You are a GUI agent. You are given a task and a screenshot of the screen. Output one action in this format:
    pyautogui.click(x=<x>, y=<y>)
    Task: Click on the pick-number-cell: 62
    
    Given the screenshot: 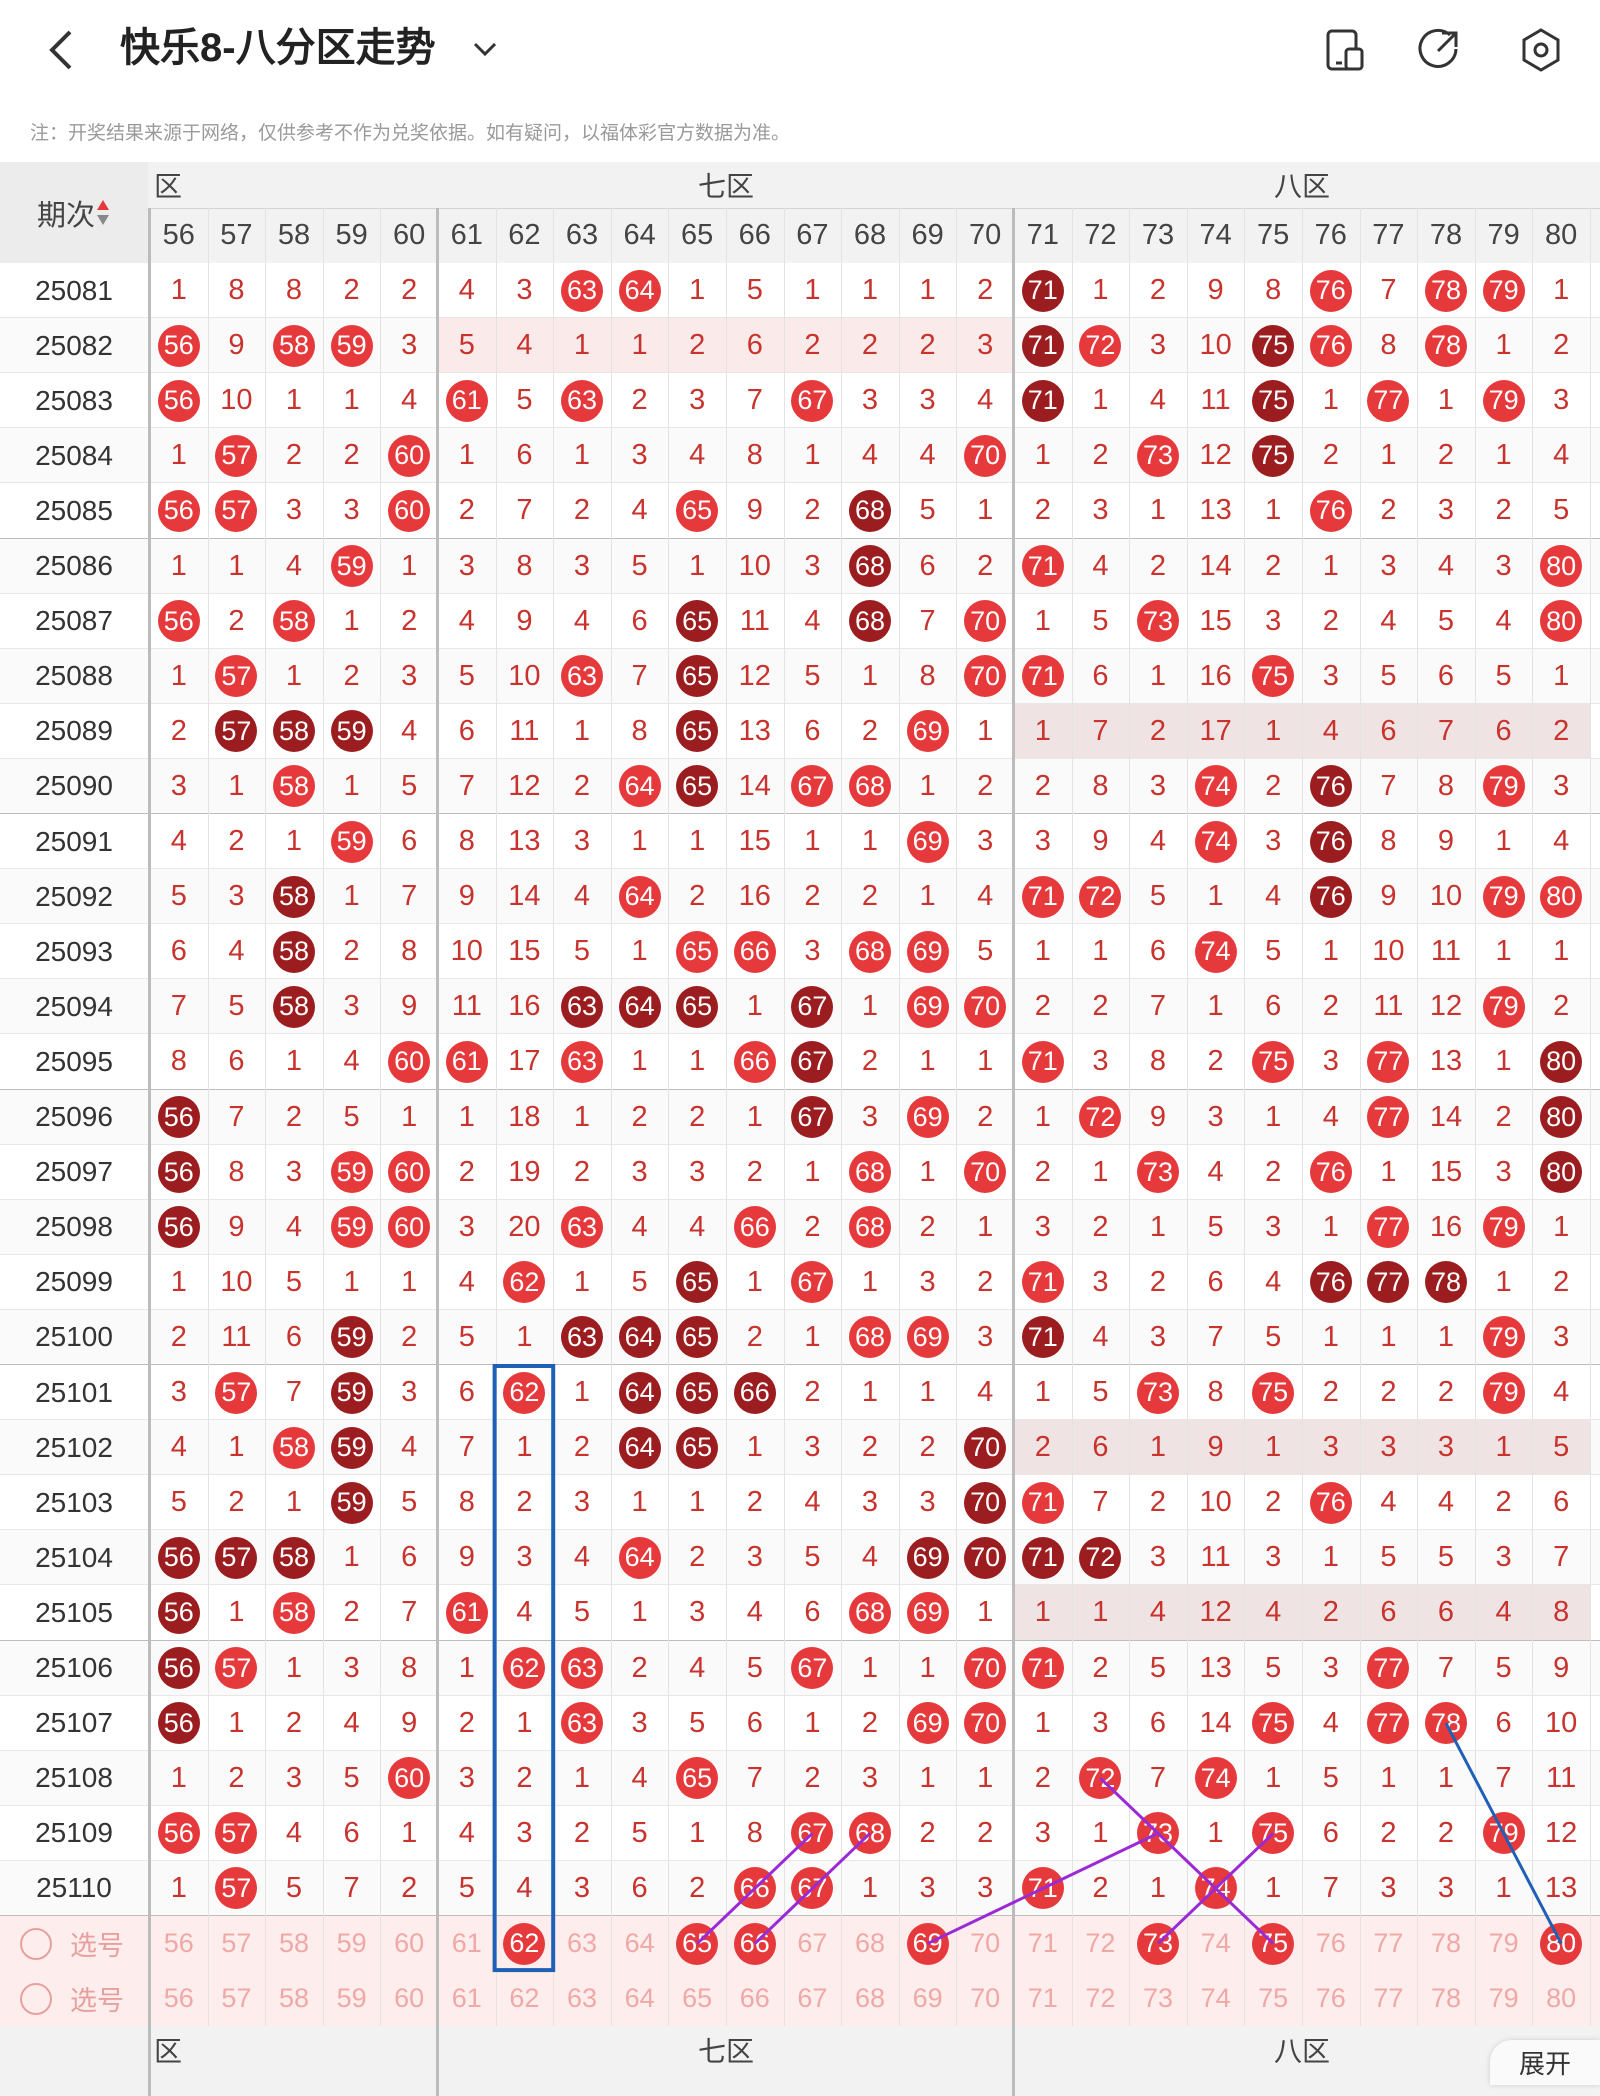 What is the action you would take?
    pyautogui.click(x=525, y=1998)
    